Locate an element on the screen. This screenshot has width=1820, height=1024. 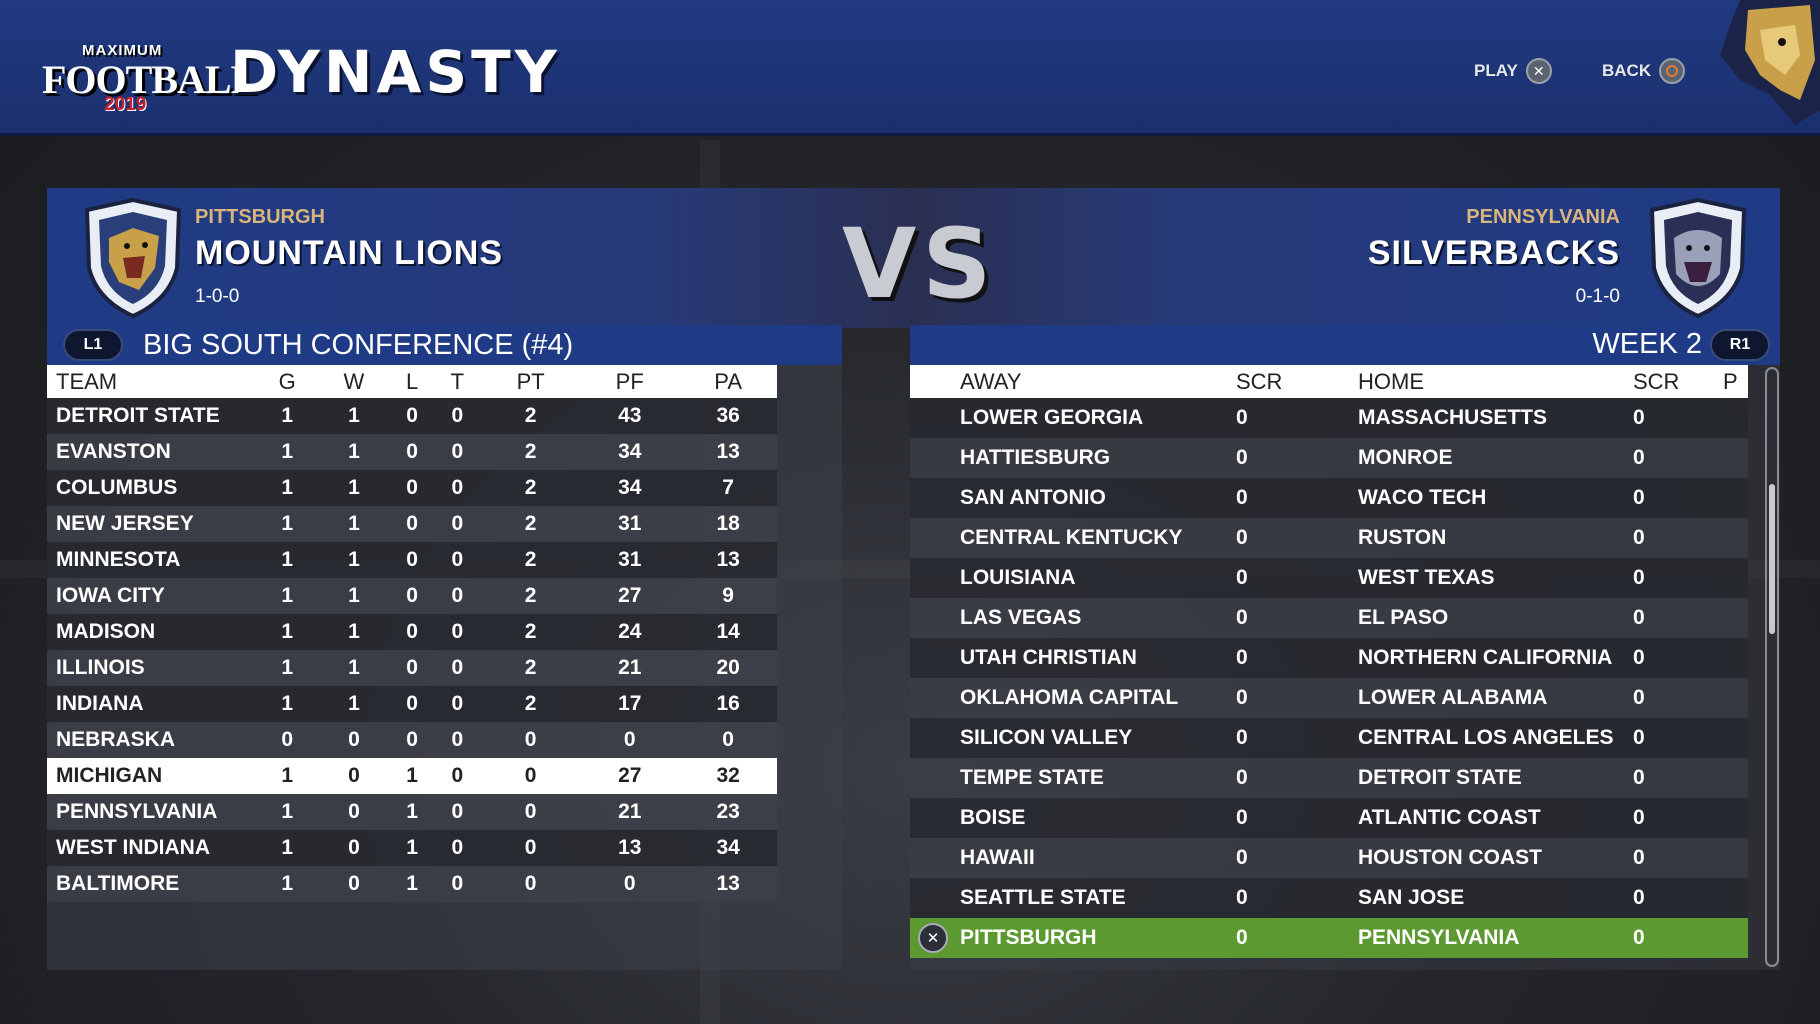
points-for-cell: 17 is located at coordinates (630, 704).